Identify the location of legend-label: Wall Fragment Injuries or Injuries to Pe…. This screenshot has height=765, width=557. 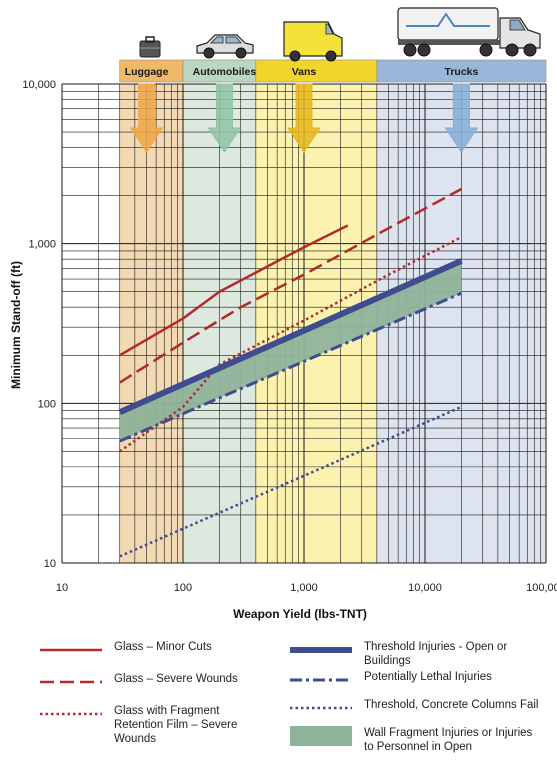
(448, 740).